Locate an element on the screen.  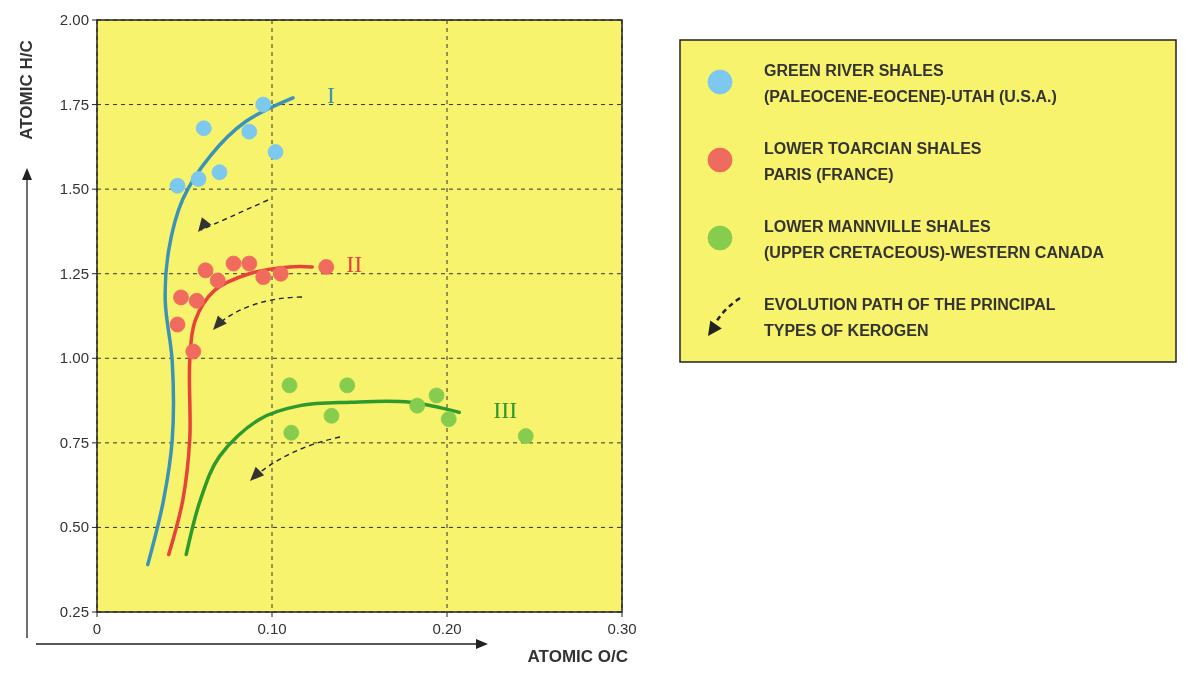
series-label: II is located at coordinates (354, 264).